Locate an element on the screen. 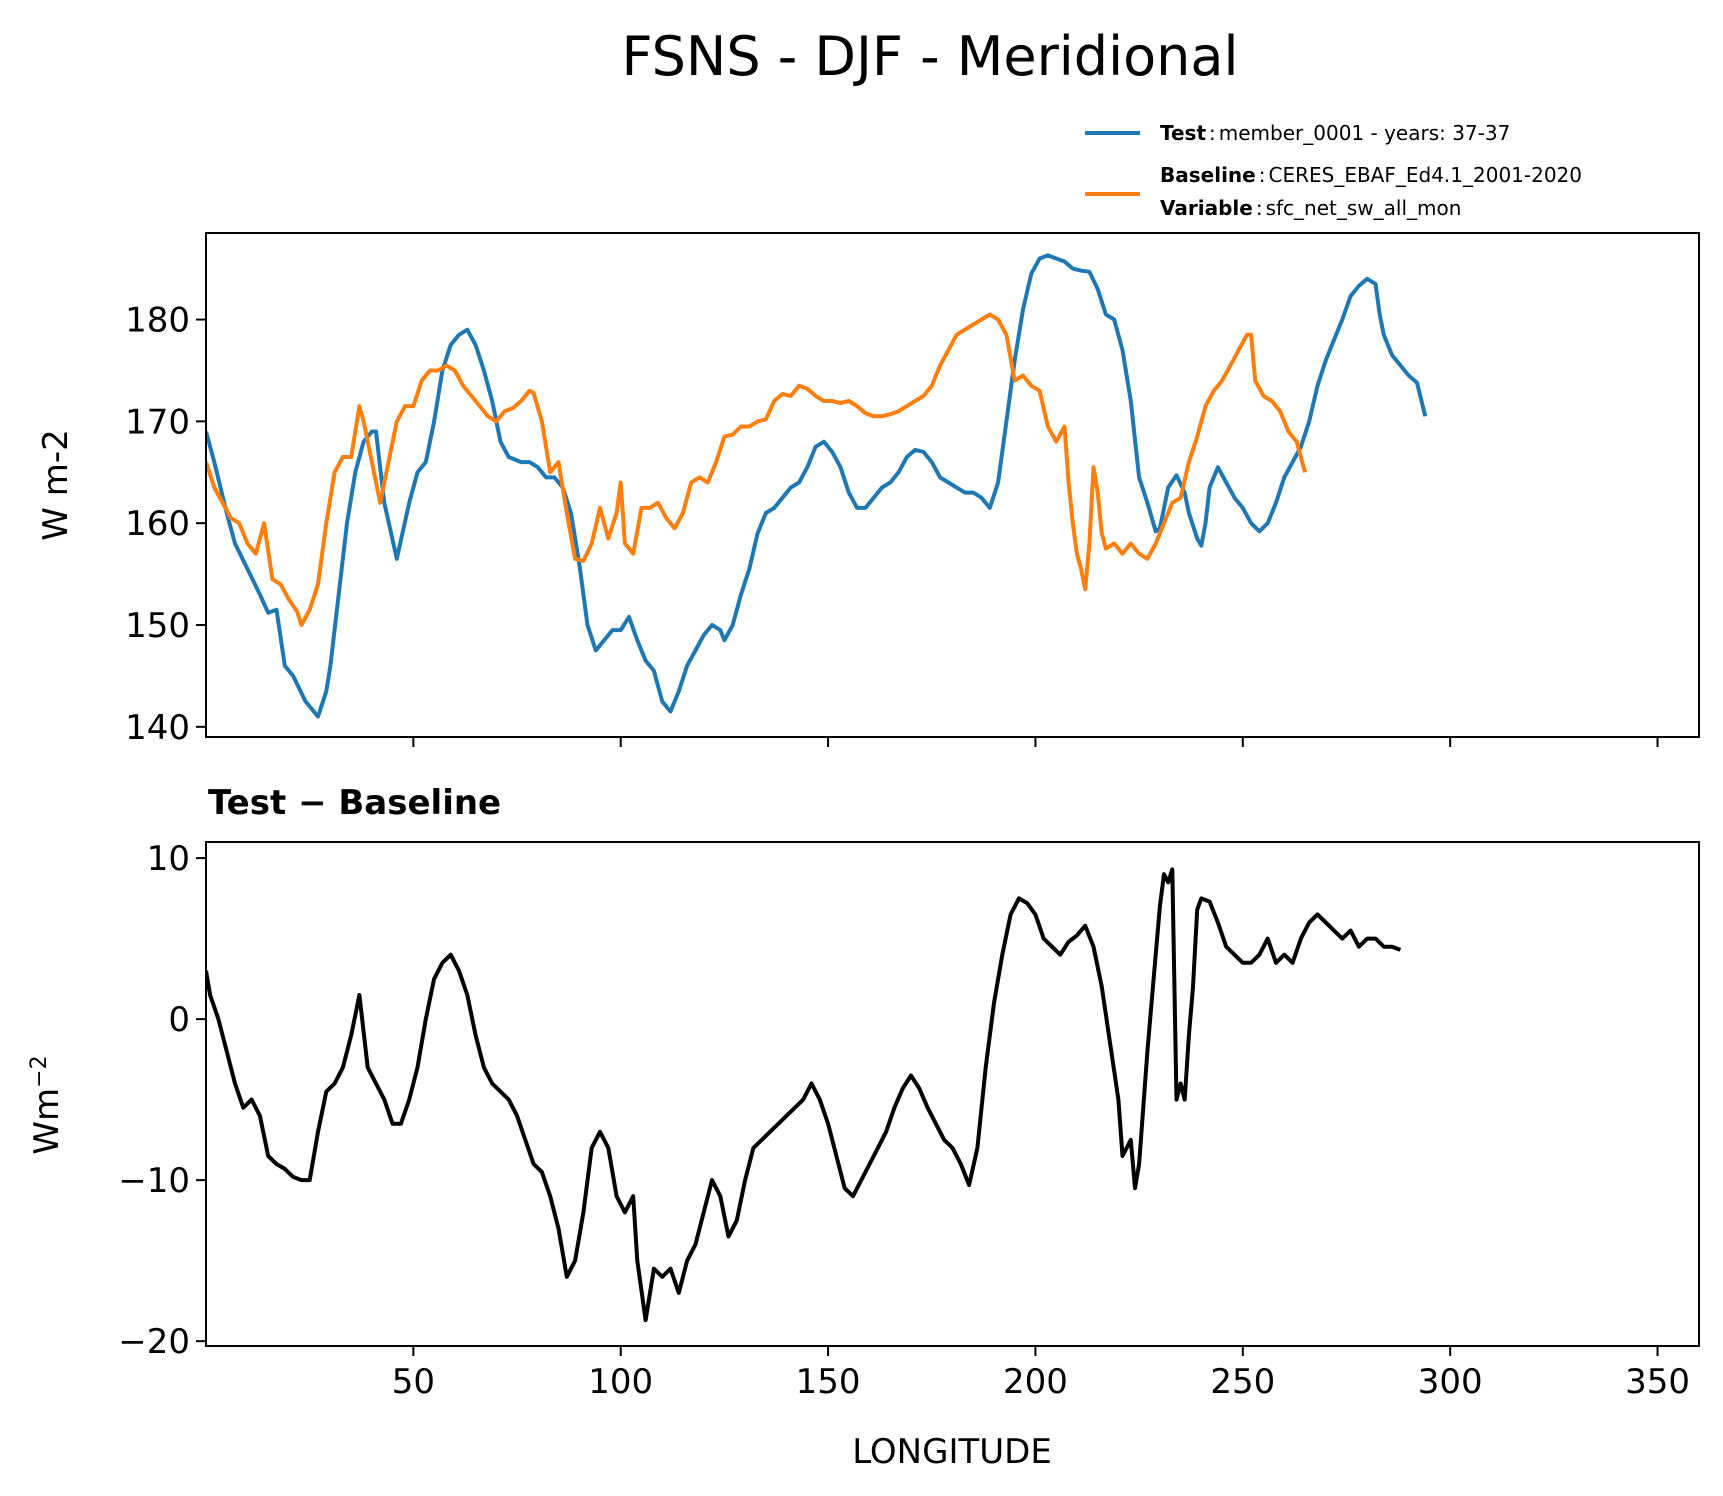 The width and height of the screenshot is (1723, 1496). bottom-ylabel: Wm−2 is located at coordinates (47, 1104).